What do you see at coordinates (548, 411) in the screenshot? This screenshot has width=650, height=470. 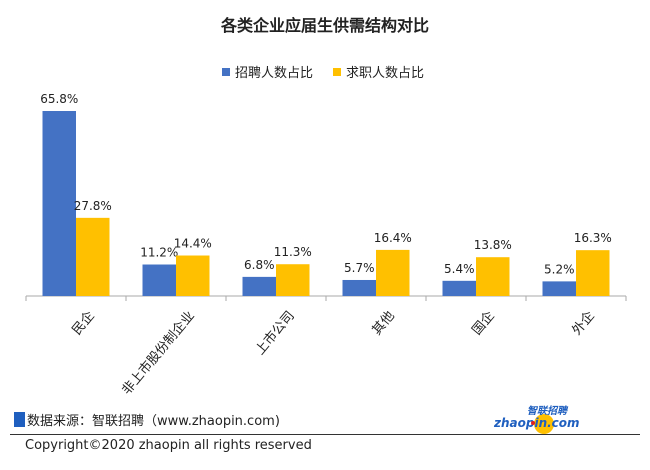 I see `svg-text: 智联招聘` at bounding box center [548, 411].